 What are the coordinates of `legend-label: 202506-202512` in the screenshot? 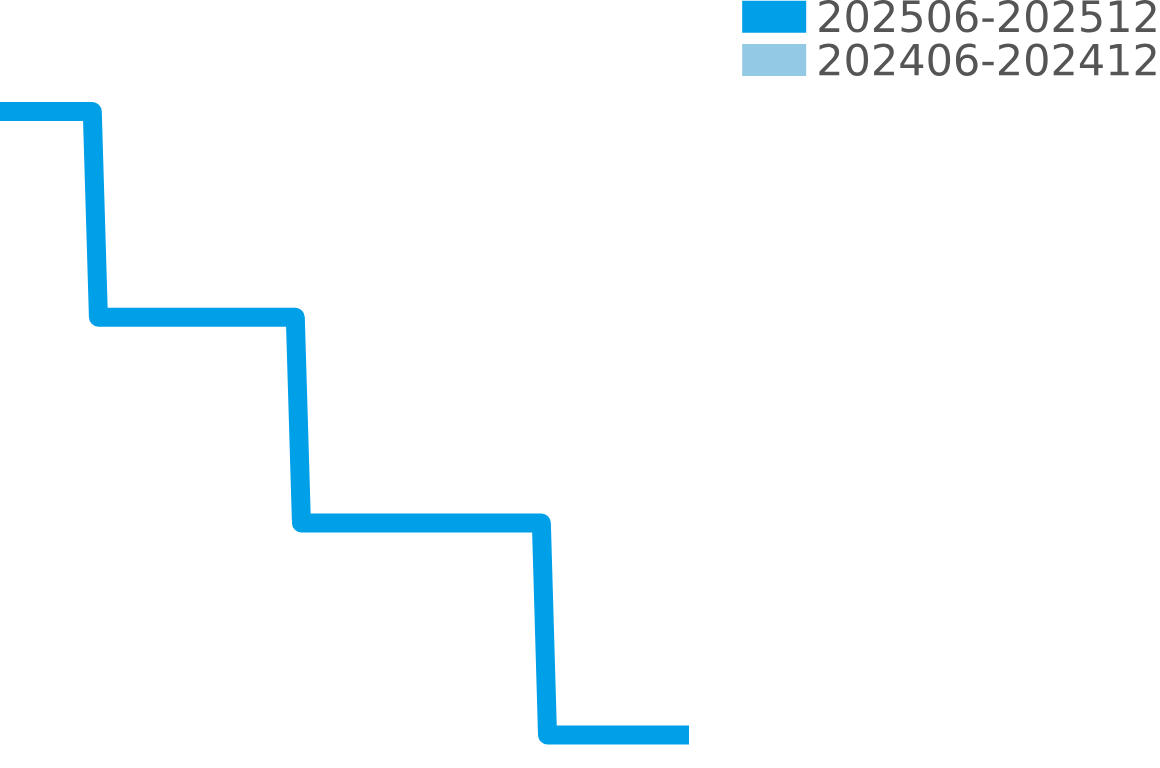 It's located at (987, 16).